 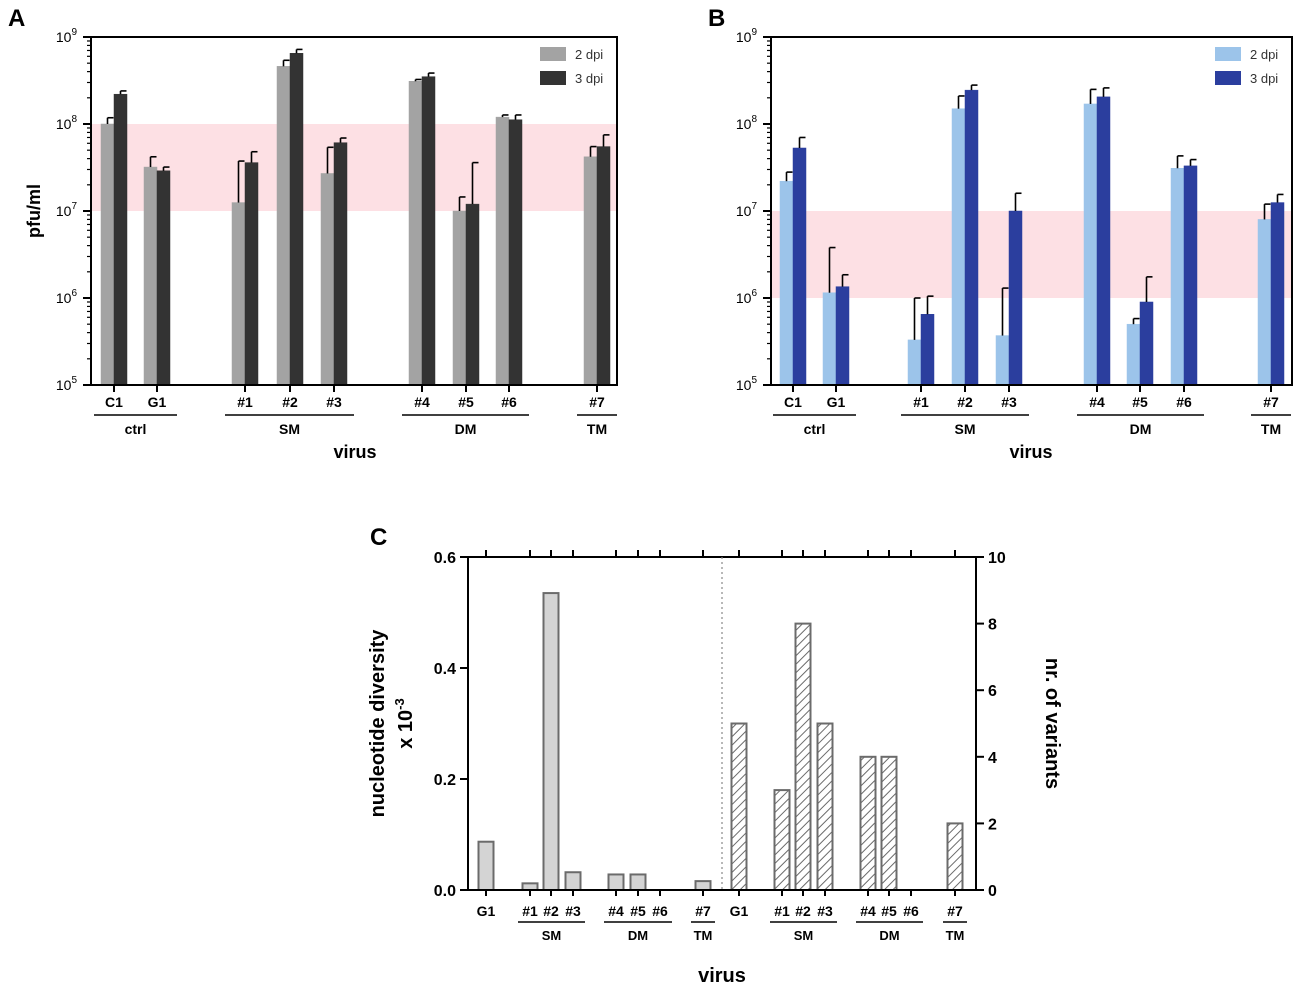 I want to click on y-left-axis-title: nucleotide diversity, so click(x=378, y=723).